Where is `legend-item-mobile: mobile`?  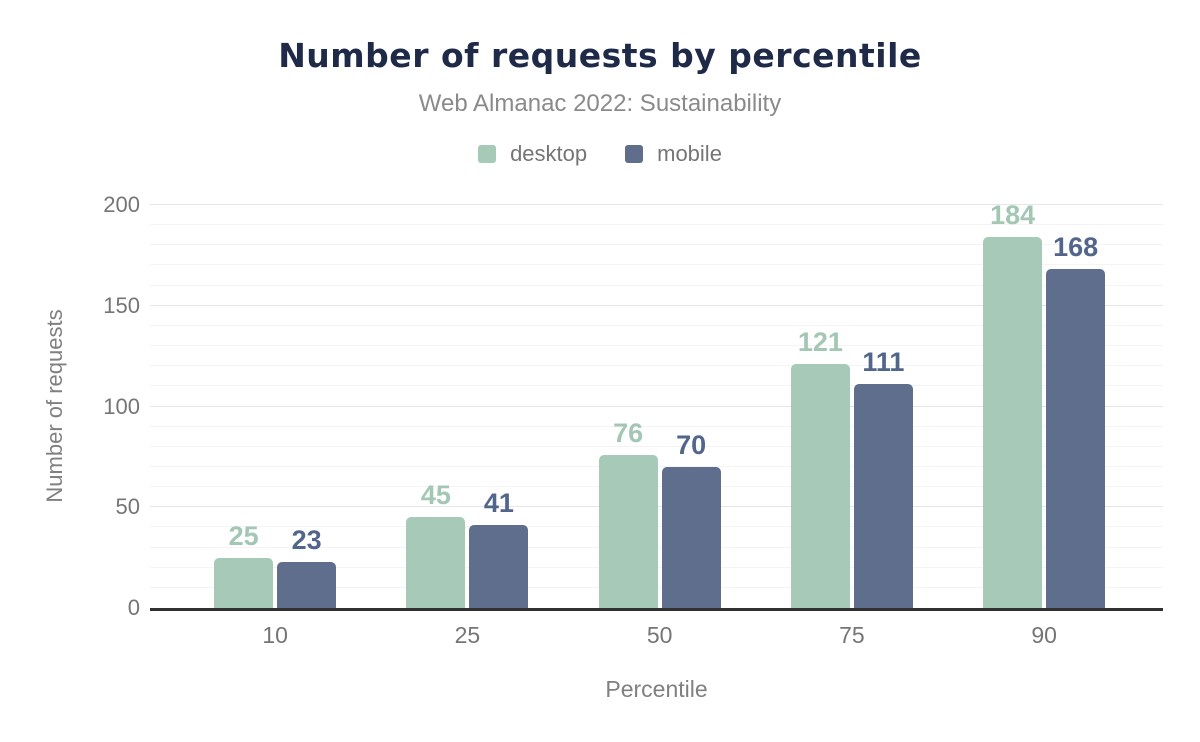 legend-item-mobile: mobile is located at coordinates (673, 154).